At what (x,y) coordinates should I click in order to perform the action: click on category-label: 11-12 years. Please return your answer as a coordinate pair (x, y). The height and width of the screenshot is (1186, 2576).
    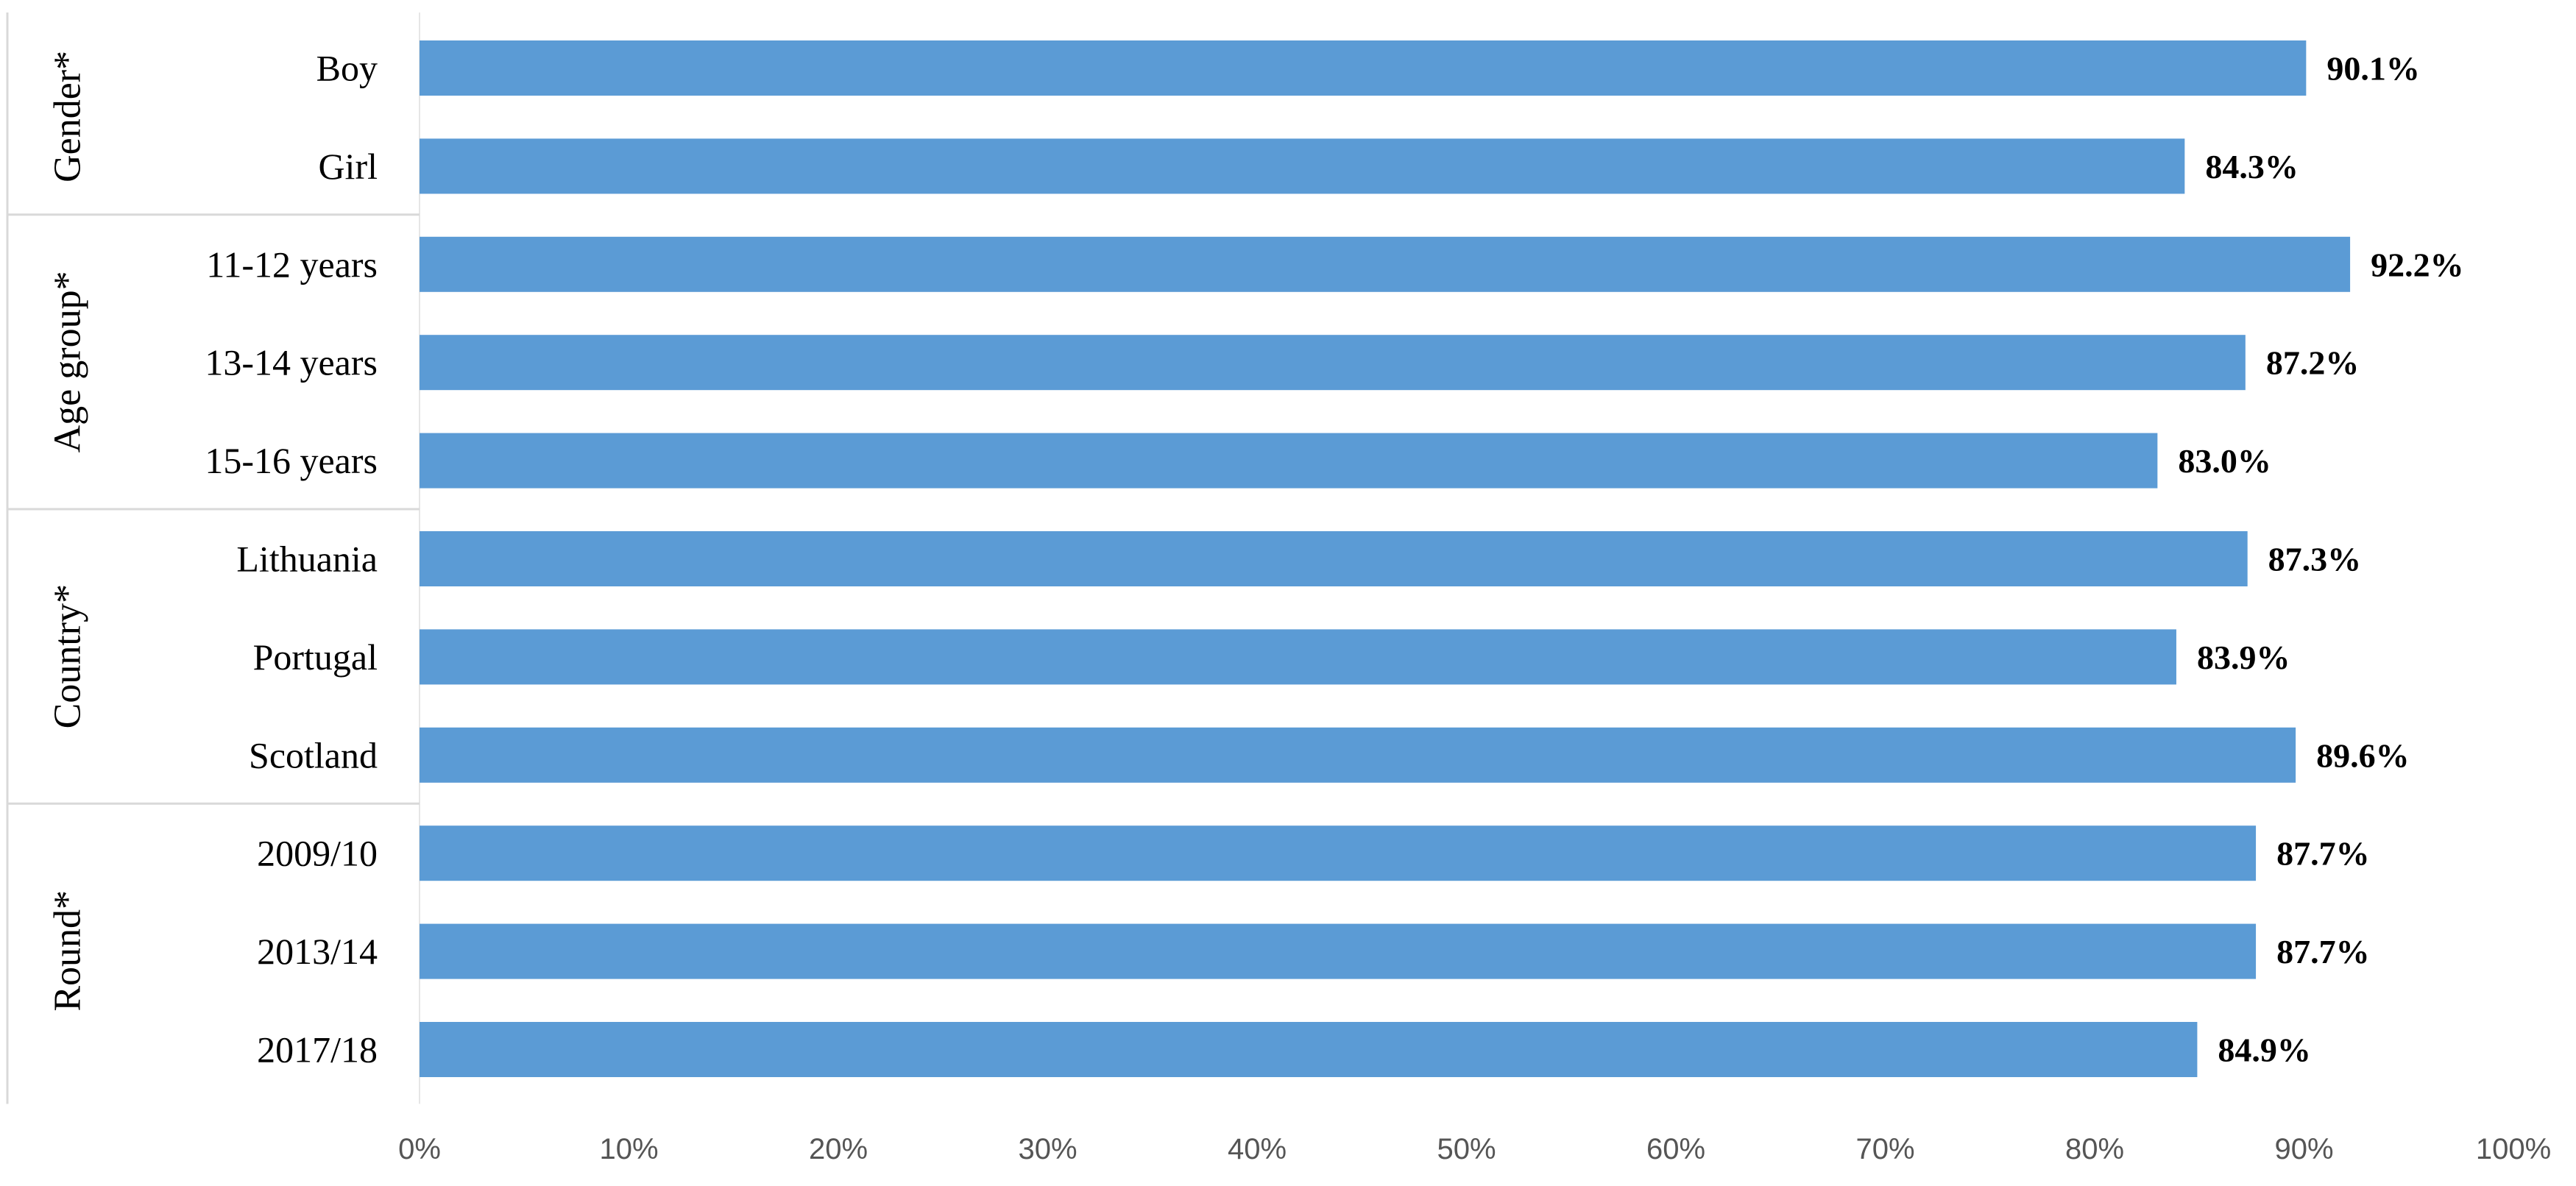
    Looking at the image, I should click on (292, 264).